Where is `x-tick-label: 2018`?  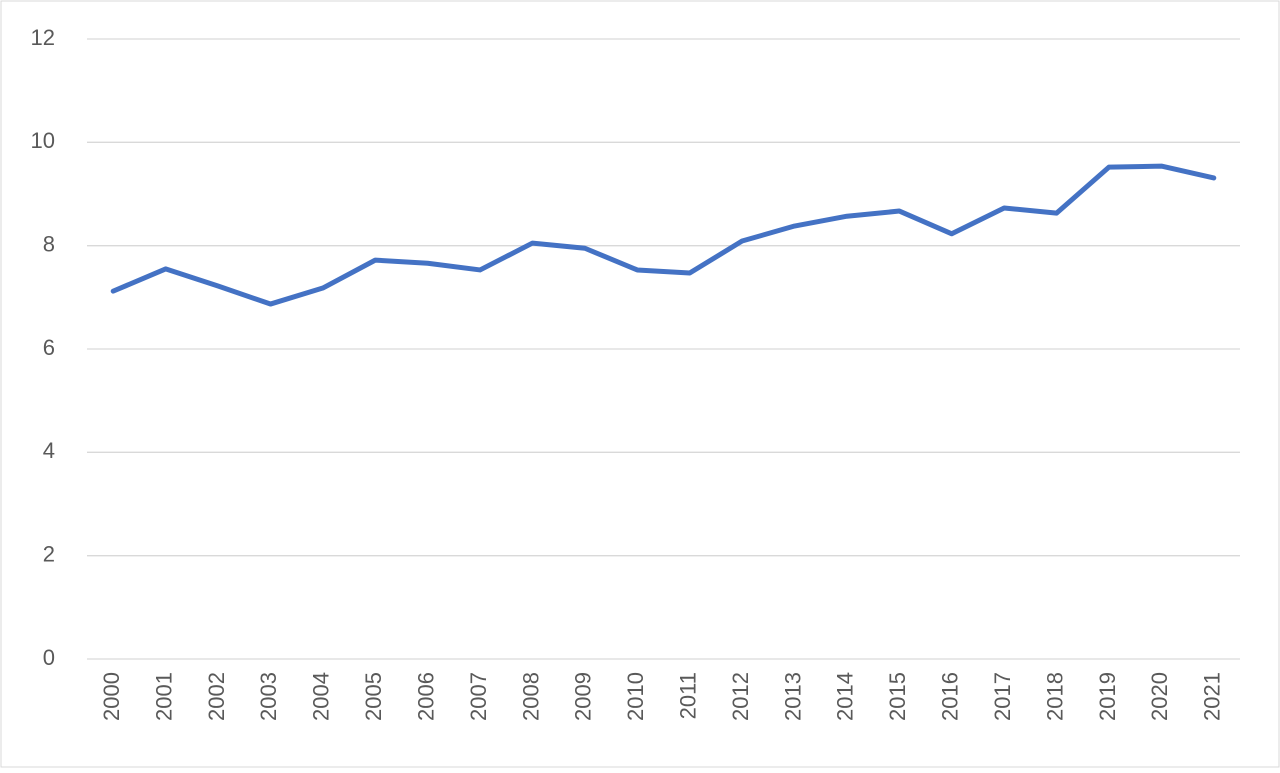
x-tick-label: 2018 is located at coordinates (1054, 696).